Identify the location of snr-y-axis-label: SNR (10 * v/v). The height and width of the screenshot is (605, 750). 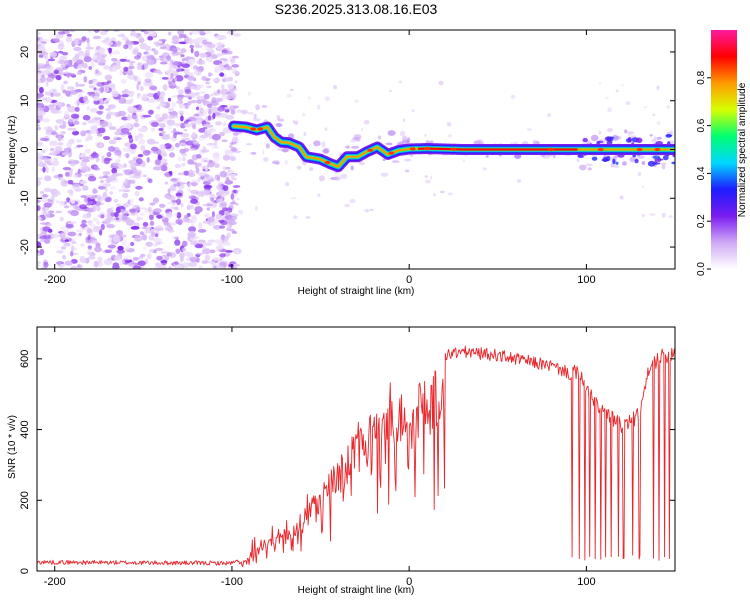
(12, 447).